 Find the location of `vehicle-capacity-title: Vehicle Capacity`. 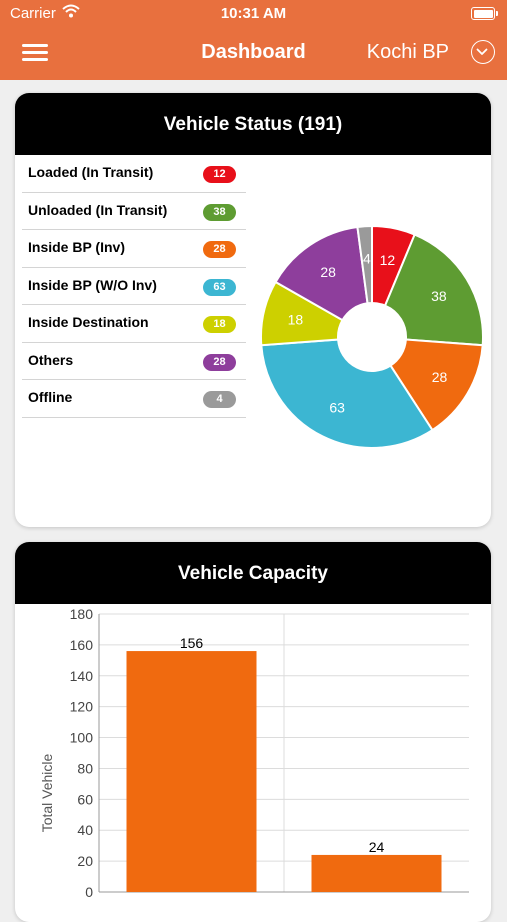

vehicle-capacity-title: Vehicle Capacity is located at coordinates (253, 573).